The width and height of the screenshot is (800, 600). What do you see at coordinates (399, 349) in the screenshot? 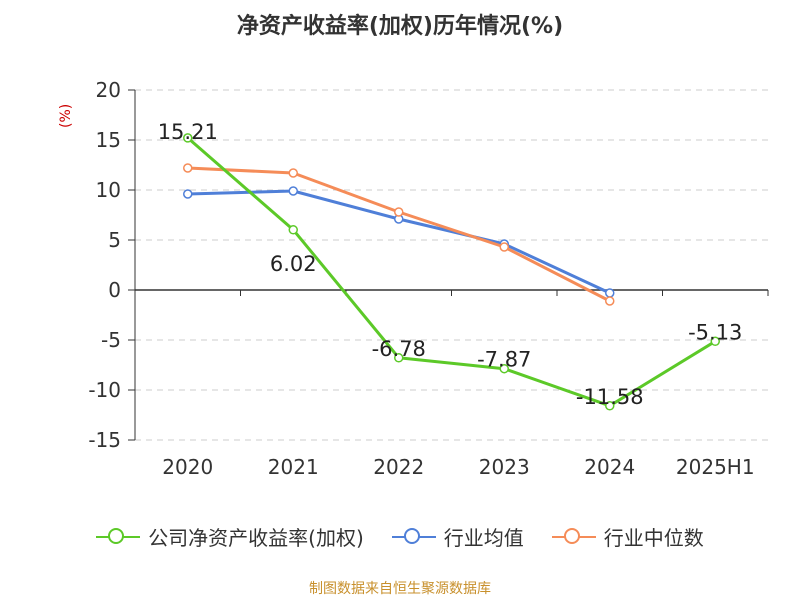
I see `data-label: -6.78` at bounding box center [399, 349].